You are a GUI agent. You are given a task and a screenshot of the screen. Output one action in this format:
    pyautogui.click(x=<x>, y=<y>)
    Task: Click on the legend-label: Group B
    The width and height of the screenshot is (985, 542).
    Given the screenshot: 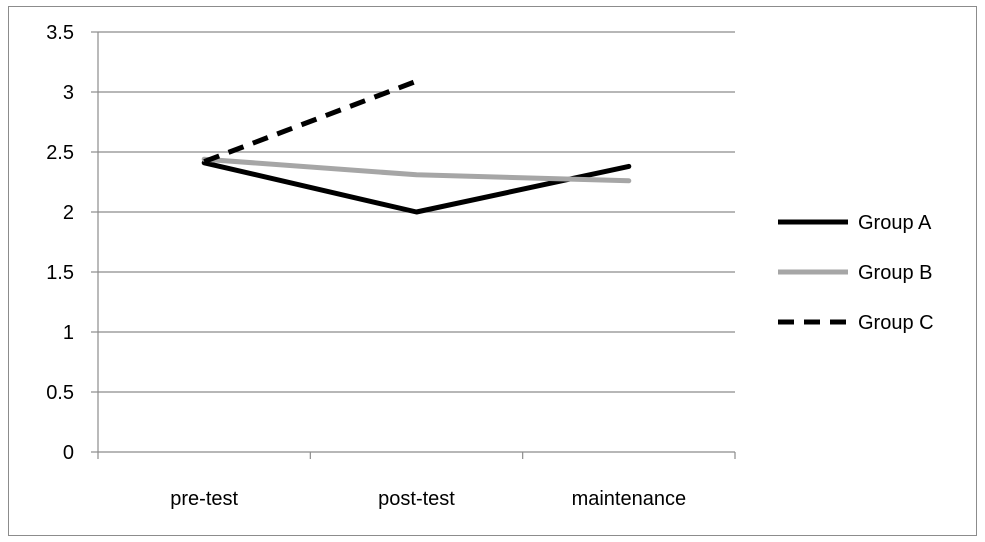 What is the action you would take?
    pyautogui.click(x=895, y=273)
    